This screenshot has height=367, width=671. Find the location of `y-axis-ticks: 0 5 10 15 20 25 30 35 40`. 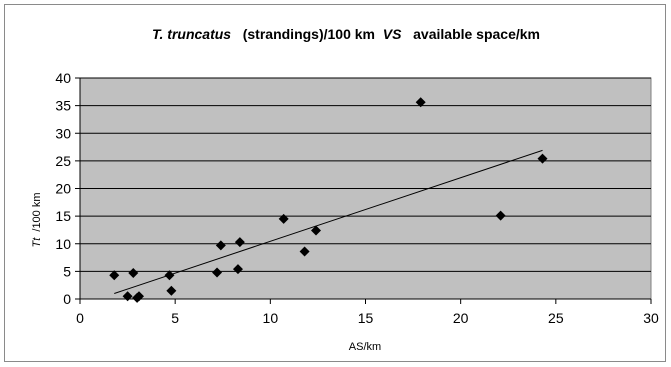

y-axis-ticks: 0 5 10 15 20 25 30 35 40 is located at coordinates (67, 188).